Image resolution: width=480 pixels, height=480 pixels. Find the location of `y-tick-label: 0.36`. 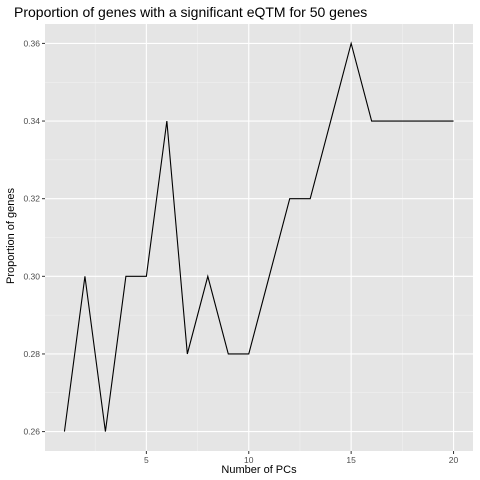

y-tick-label: 0.36 is located at coordinates (31, 43).